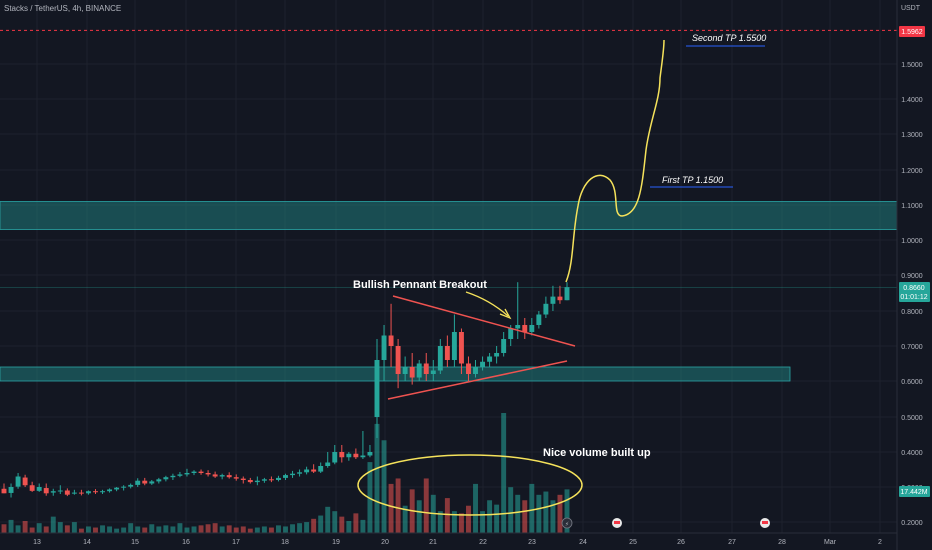 This screenshot has height=550, width=932. I want to click on pennant-label: Bullish Pennant Breakout, so click(420, 285).